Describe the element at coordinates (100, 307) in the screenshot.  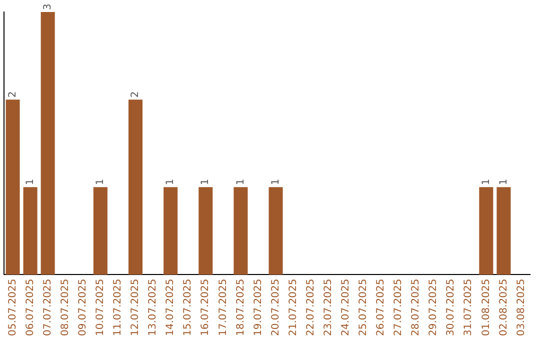
I see `x-tick-label: 10.07.2025` at that location.